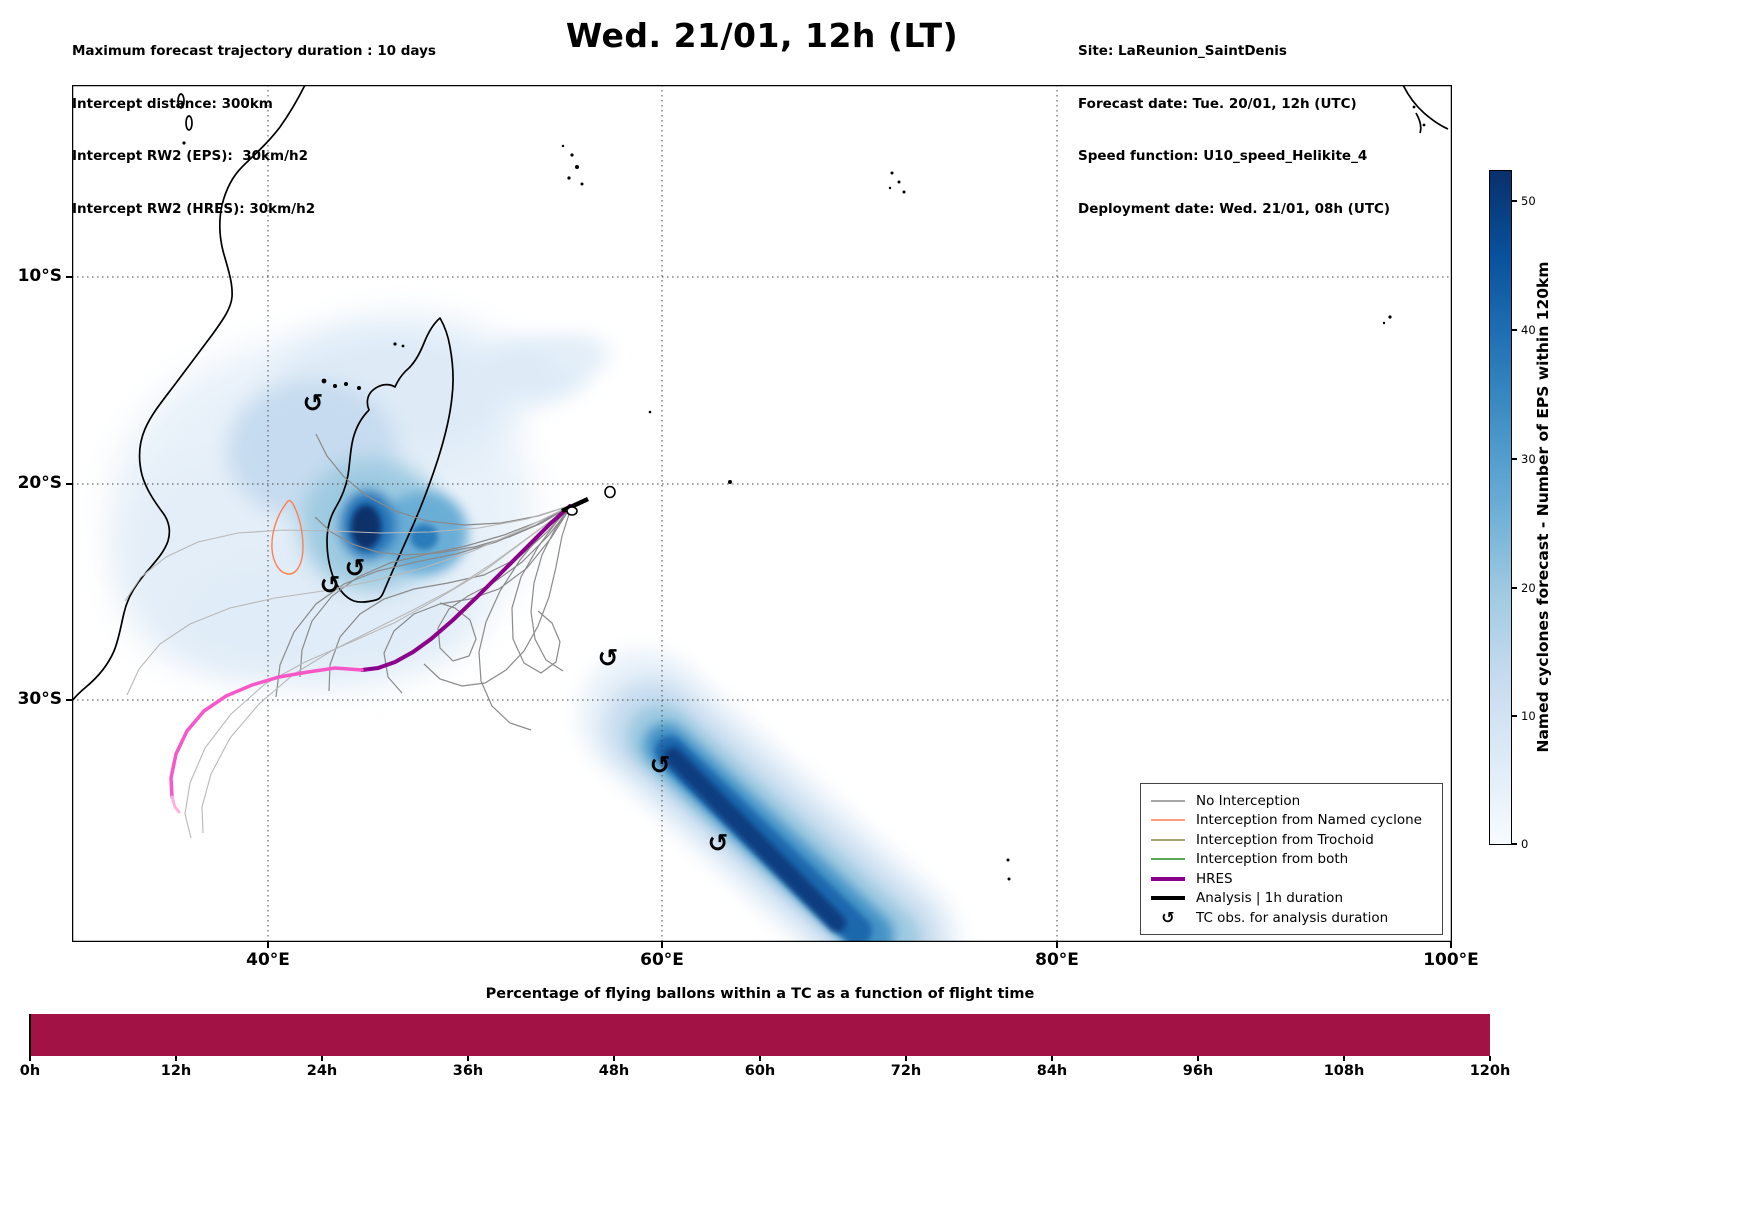  I want to click on map-xtick-100e: 100°E, so click(1451, 960).